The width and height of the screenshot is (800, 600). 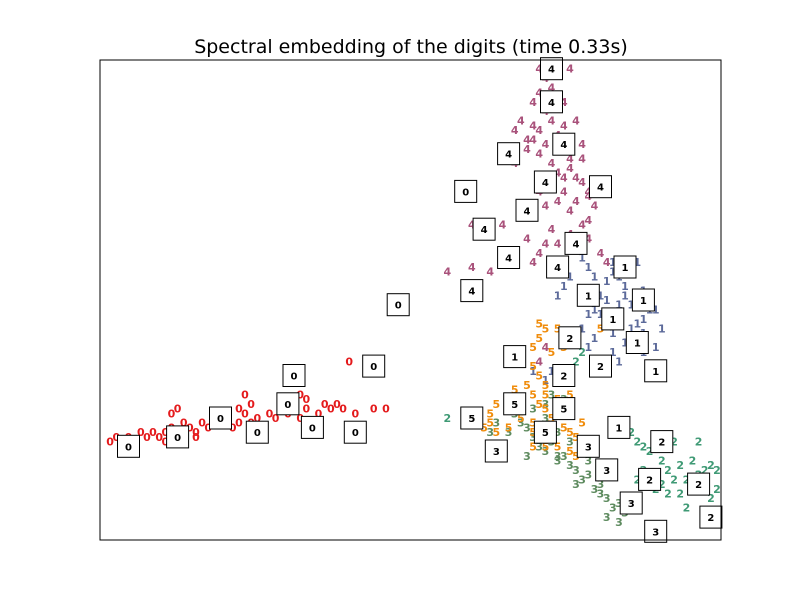 What do you see at coordinates (545, 432) in the screenshot?
I see `digit-thumbnail-5: 5` at bounding box center [545, 432].